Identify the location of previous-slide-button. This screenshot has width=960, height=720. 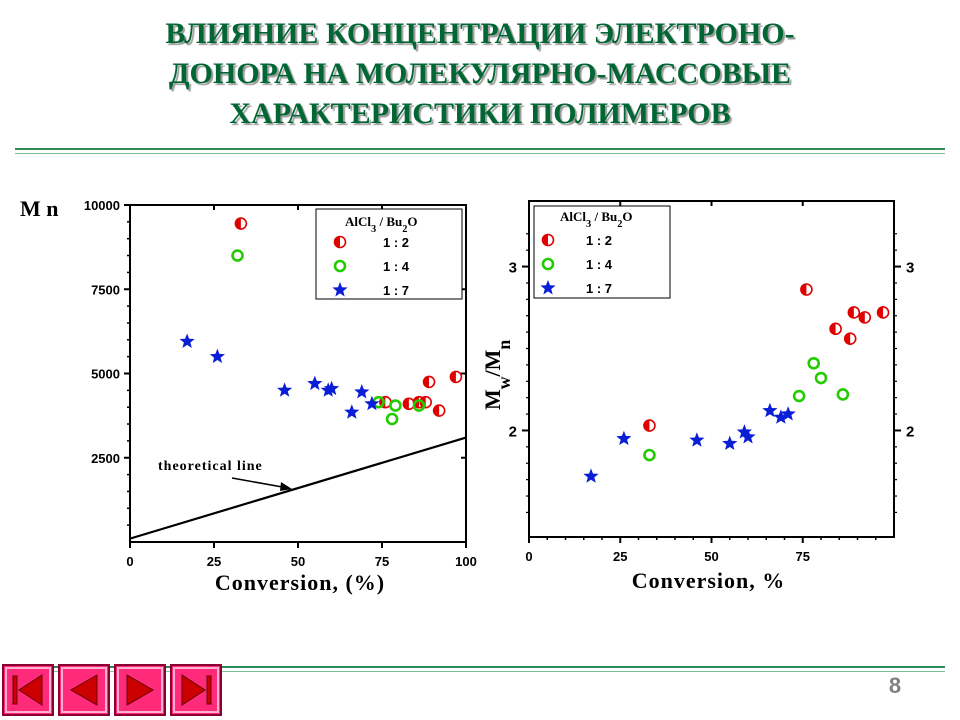
(84, 690).